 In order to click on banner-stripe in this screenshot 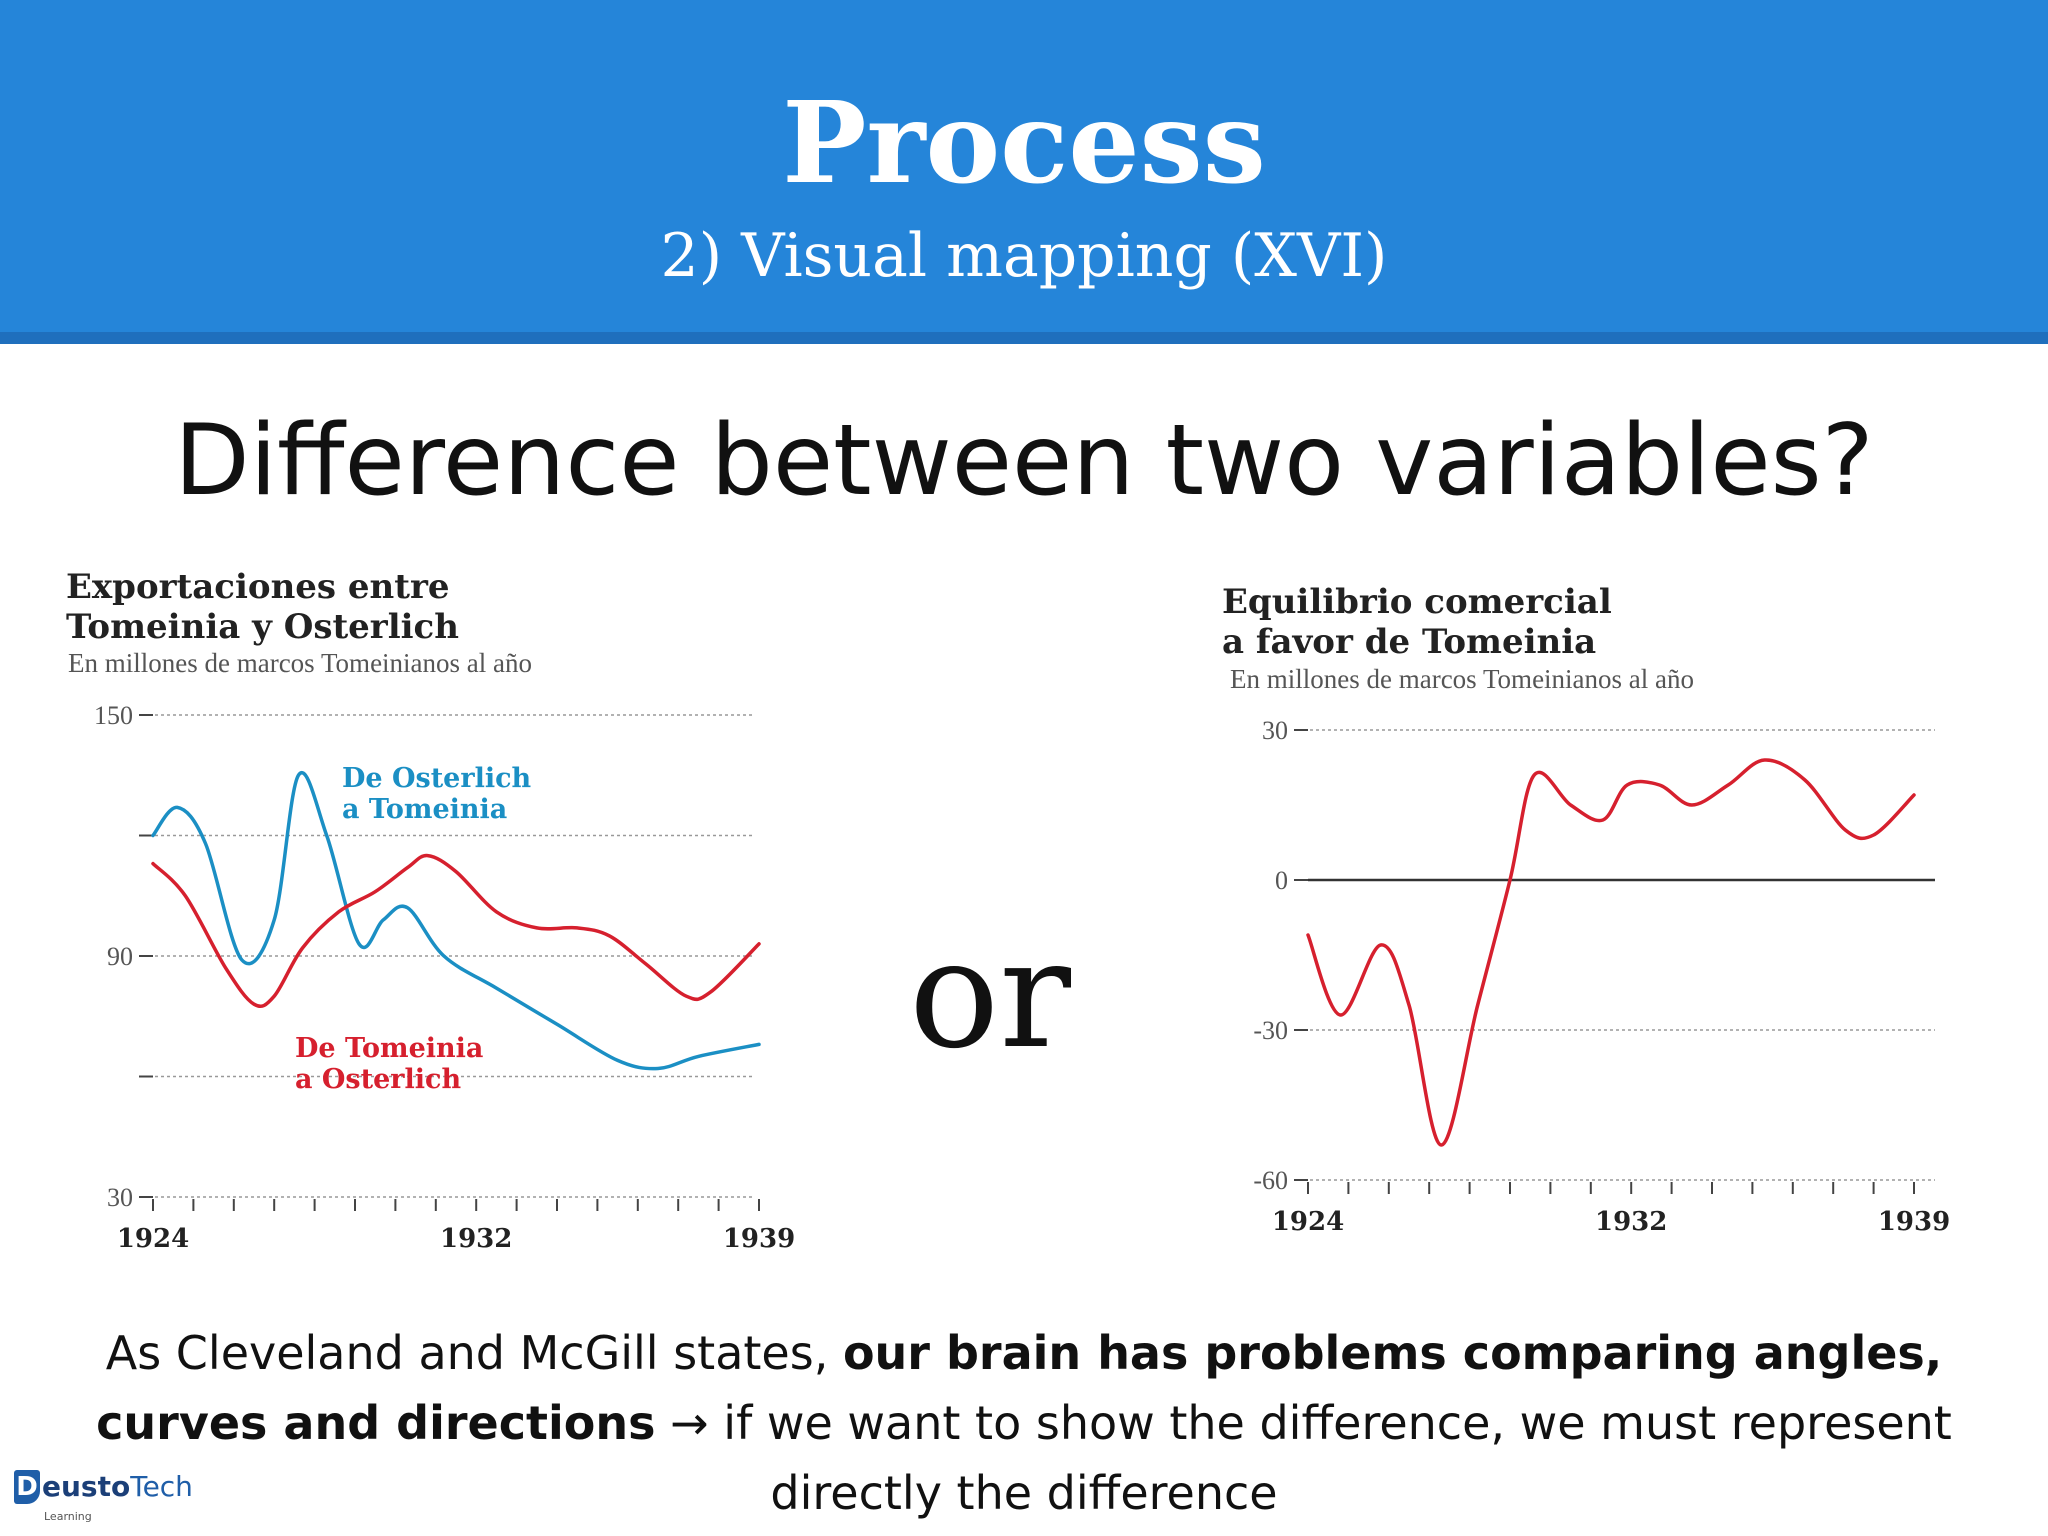, I will do `click(1024, 338)`.